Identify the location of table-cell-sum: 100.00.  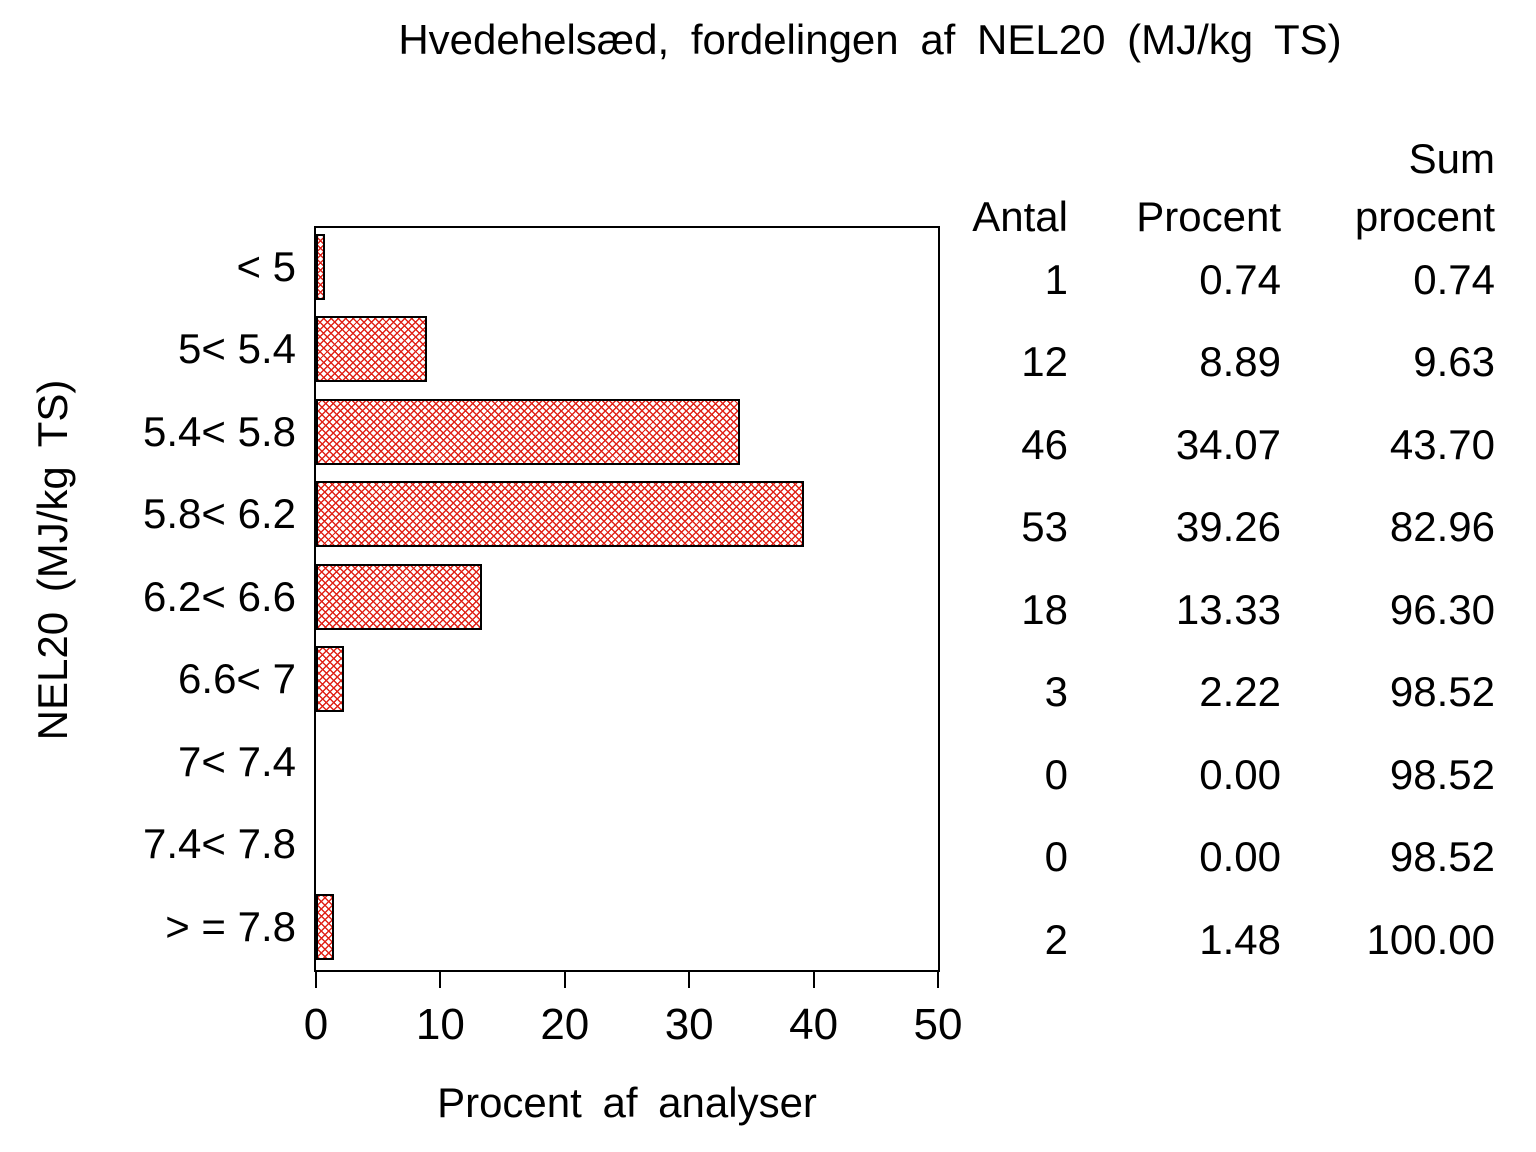
(1430, 939).